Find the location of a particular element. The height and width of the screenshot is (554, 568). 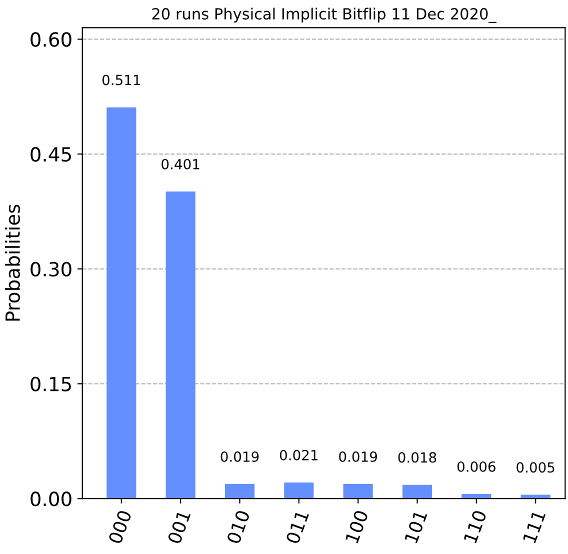

chart-title: 20 runs Physical Implicit Bitflip 11 Dec 2020_ is located at coordinates (324, 15).